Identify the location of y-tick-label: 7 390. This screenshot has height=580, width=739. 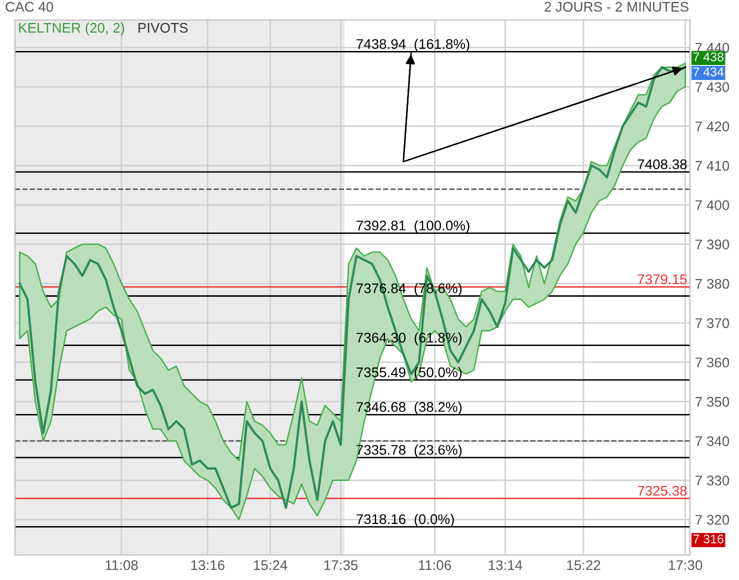
(713, 245).